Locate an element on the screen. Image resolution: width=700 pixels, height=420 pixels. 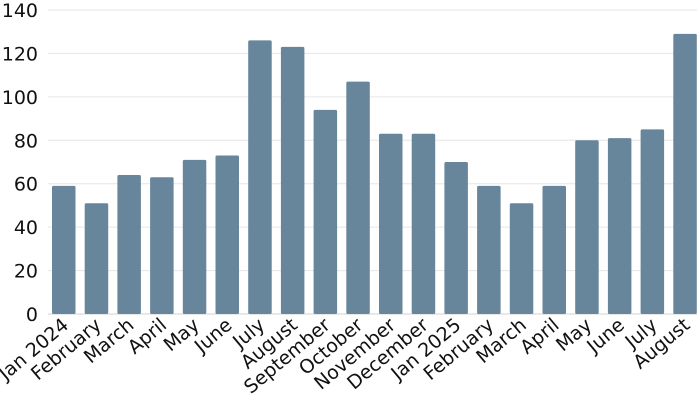
y-tick-label: 80 is located at coordinates (26, 141).